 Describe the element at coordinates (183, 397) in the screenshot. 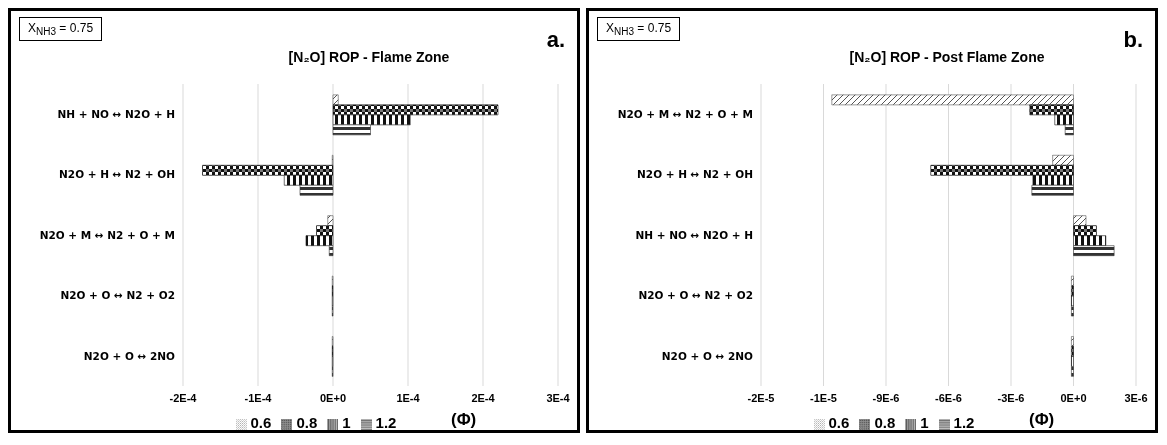

I see `x-tick-label: -2E-4` at that location.